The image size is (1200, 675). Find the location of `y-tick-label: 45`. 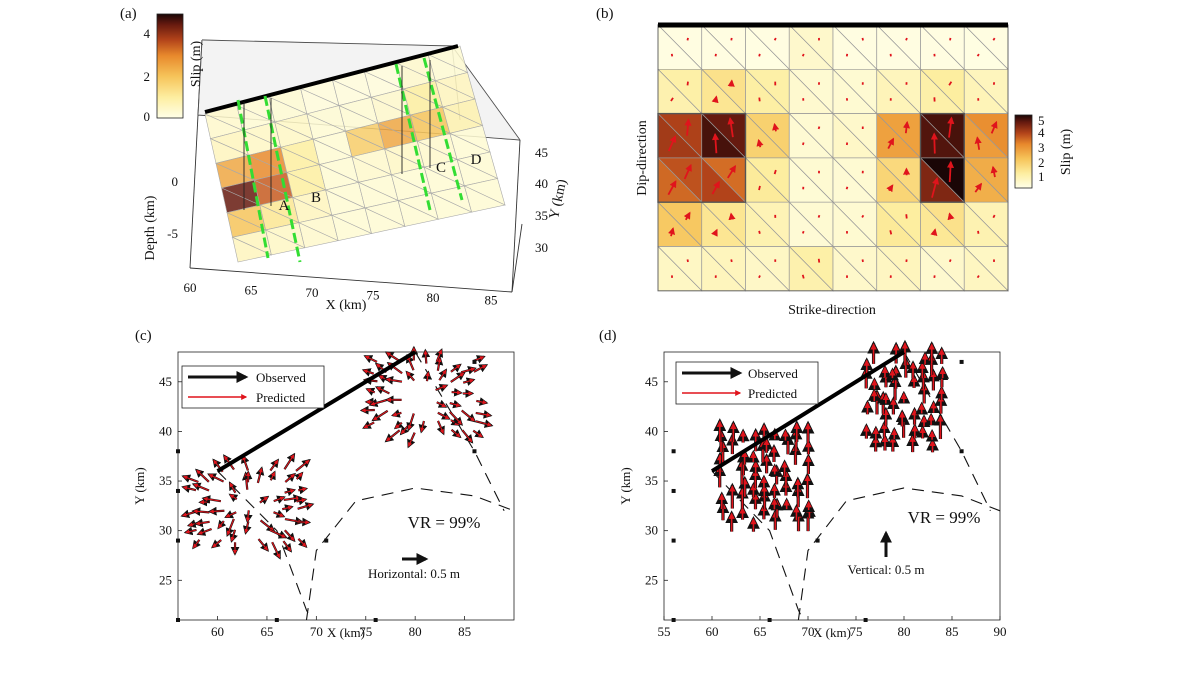

y-tick-label: 45 is located at coordinates (541, 152).